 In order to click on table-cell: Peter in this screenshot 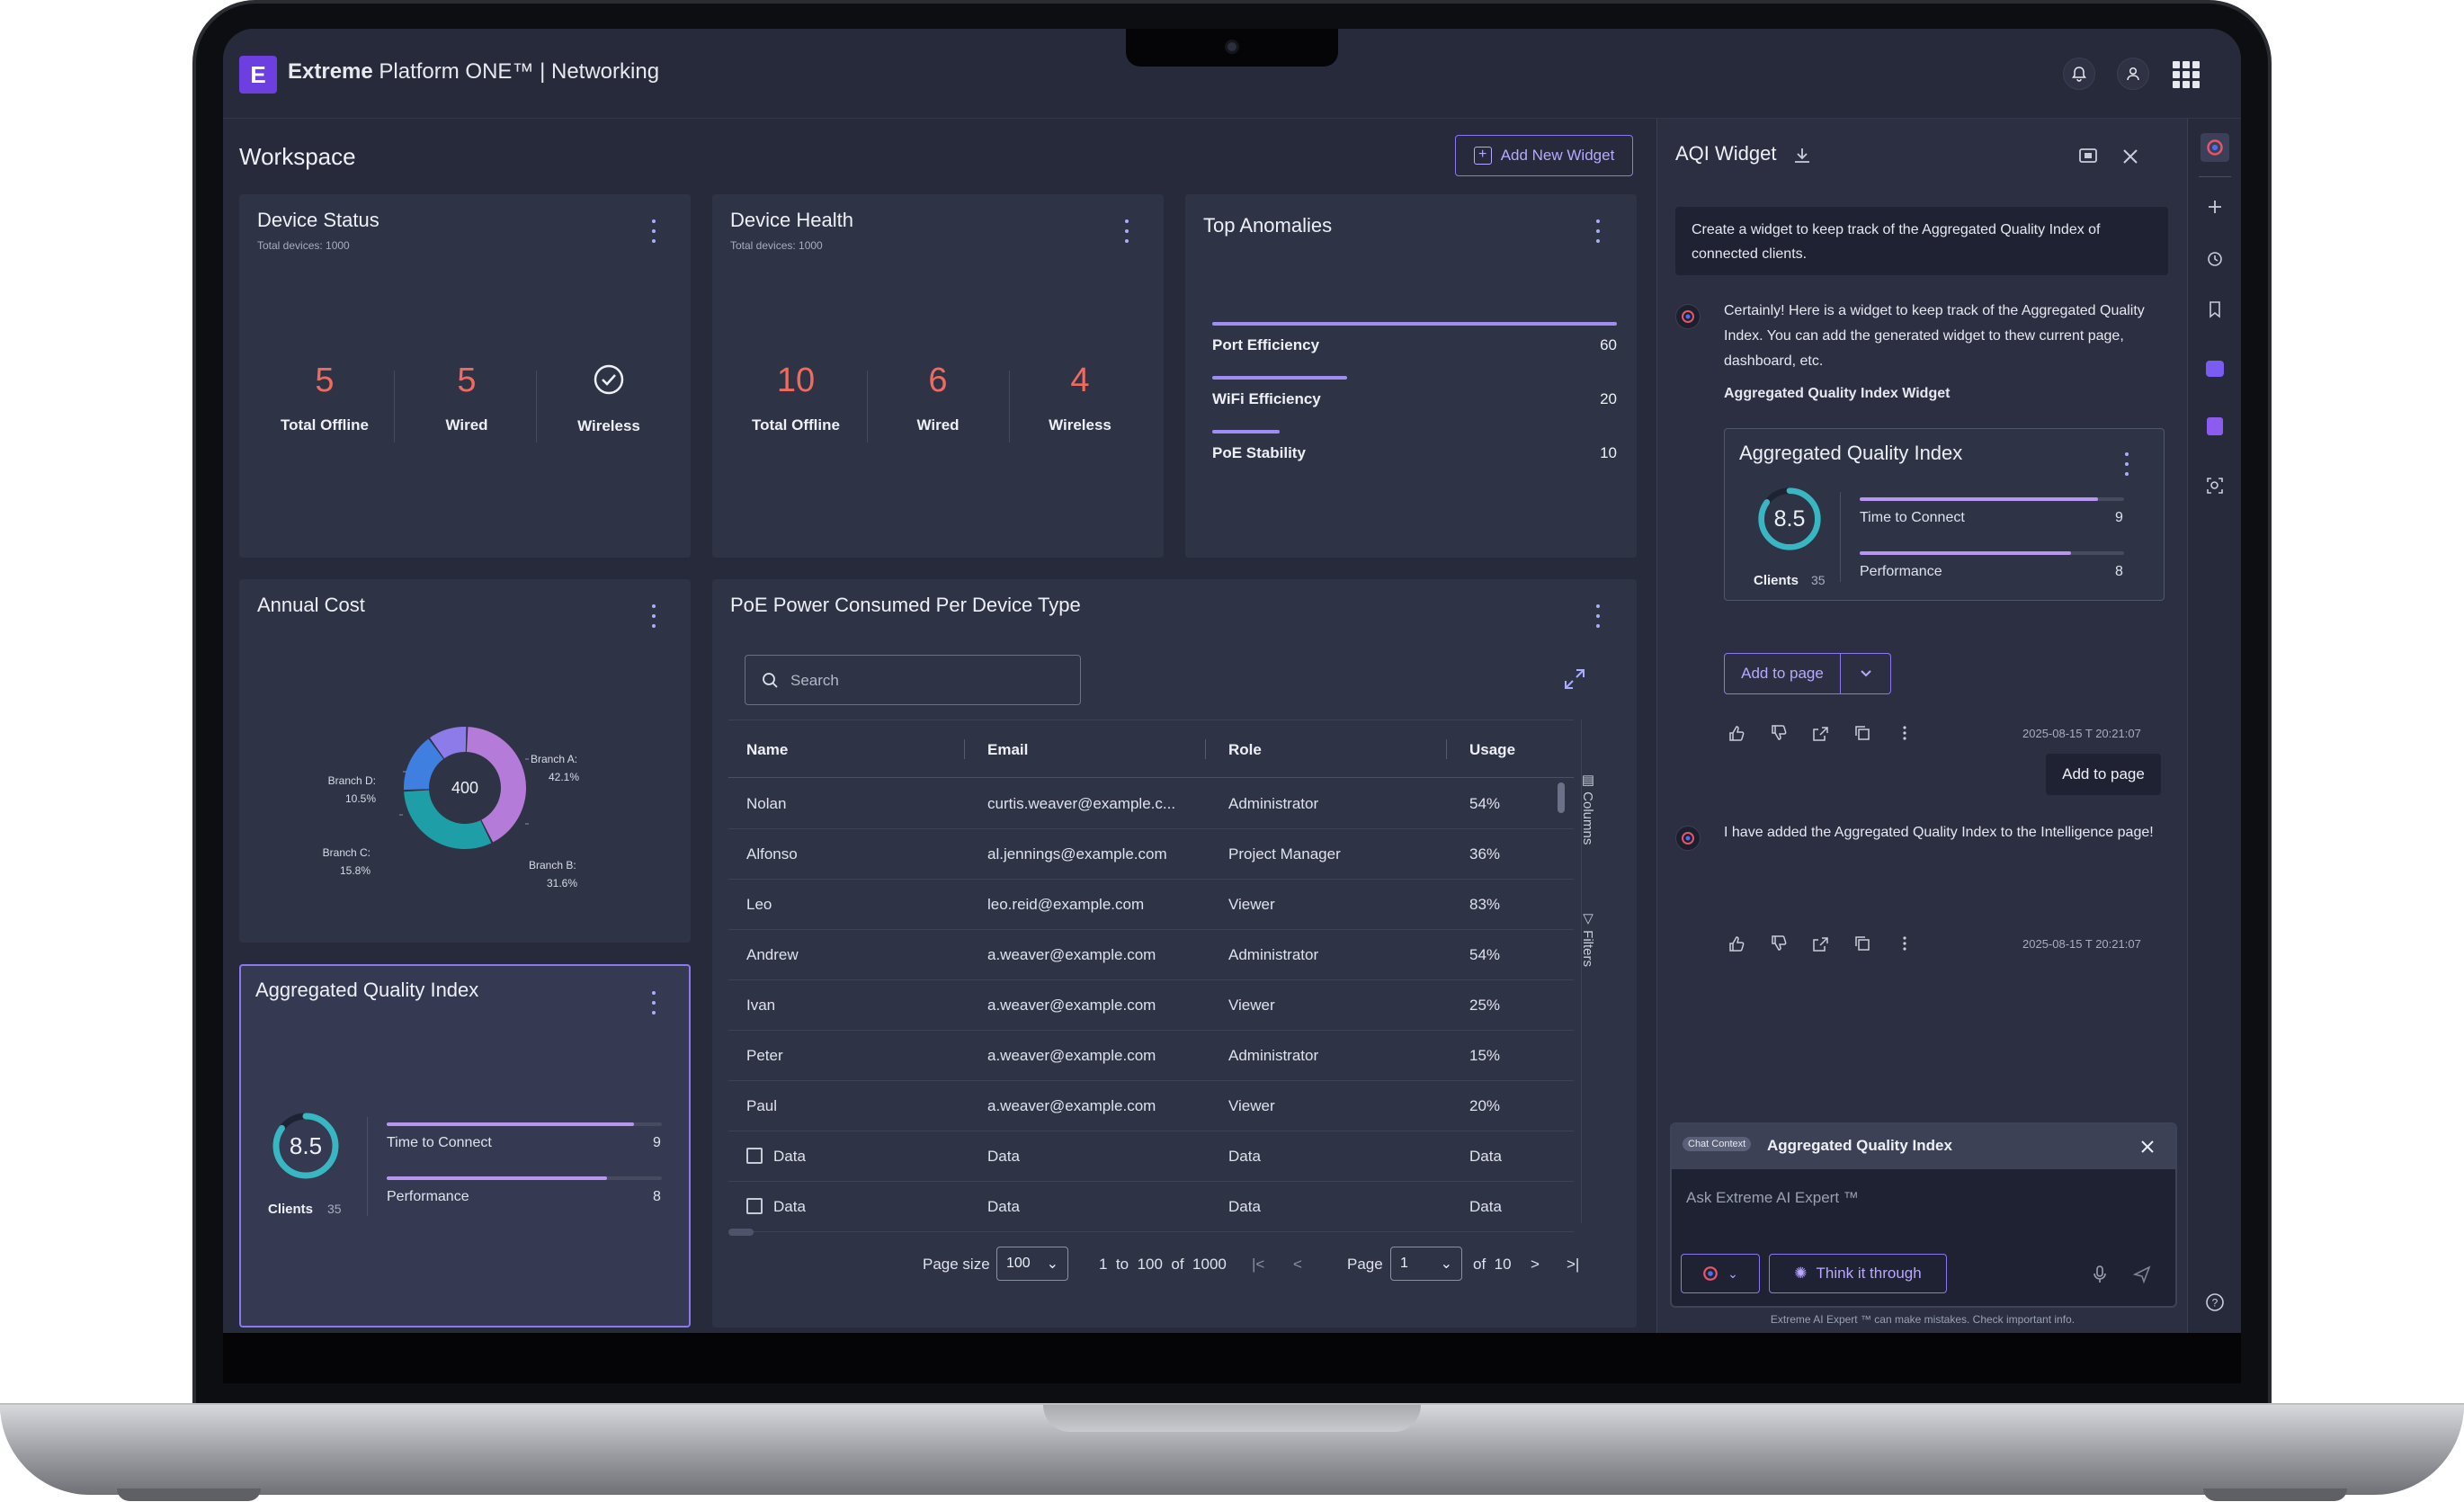, I will do `click(764, 1055)`.